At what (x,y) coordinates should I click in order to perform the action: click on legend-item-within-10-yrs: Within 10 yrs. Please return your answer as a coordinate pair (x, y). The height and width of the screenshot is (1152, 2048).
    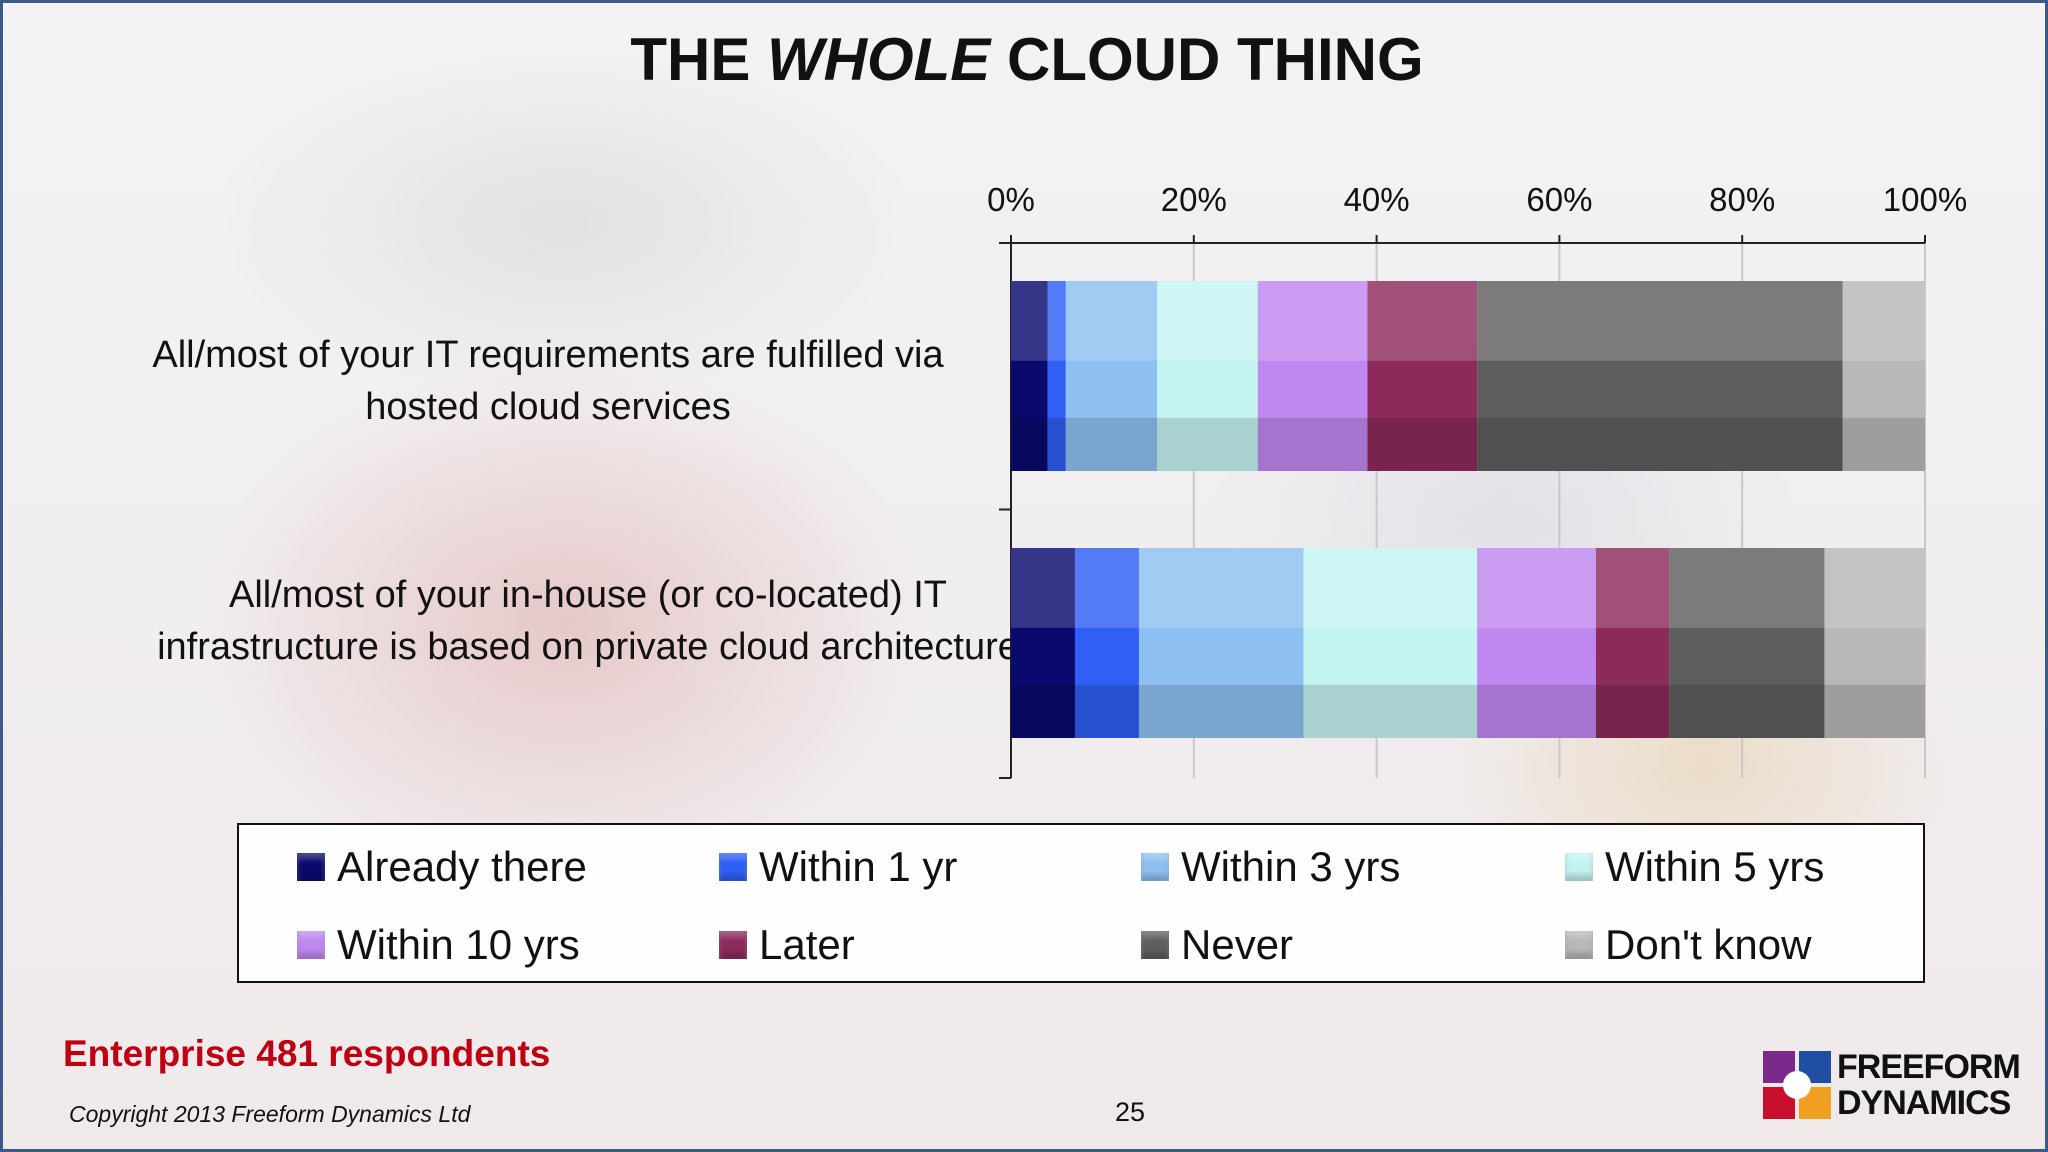
    Looking at the image, I should click on (438, 945).